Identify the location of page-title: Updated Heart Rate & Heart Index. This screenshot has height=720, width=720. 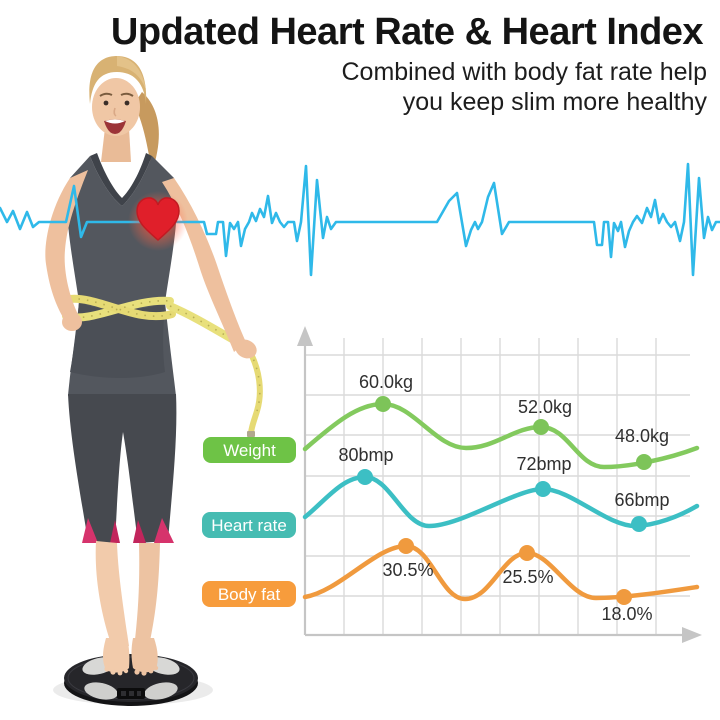
(407, 32).